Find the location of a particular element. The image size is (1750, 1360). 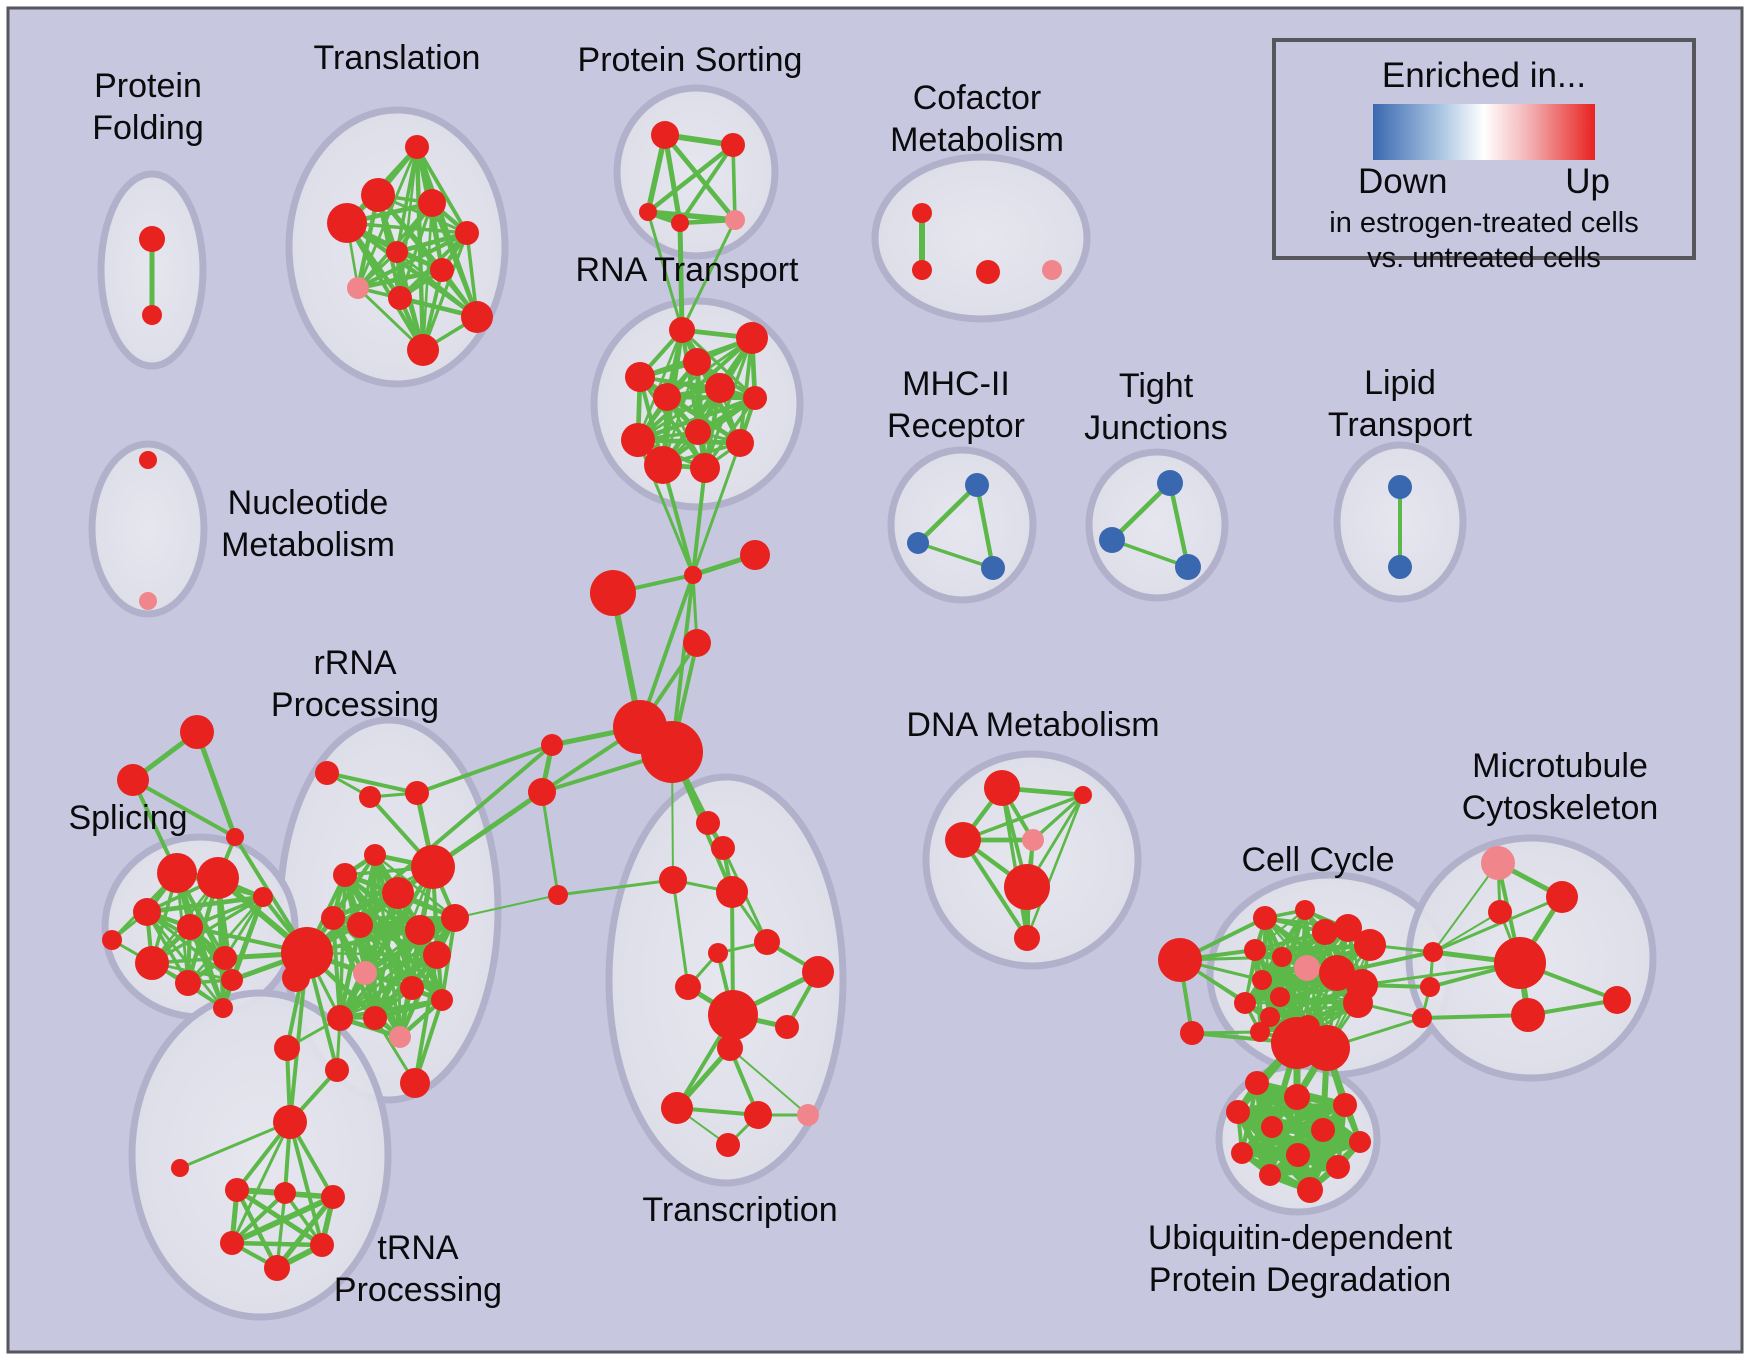

network-node-cc2 is located at coordinates (1305, 910).